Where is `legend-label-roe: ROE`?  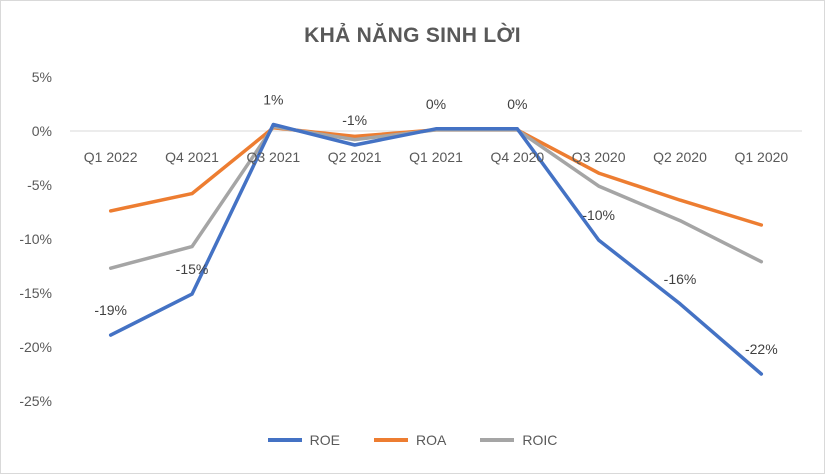 legend-label-roe: ROE is located at coordinates (324, 440).